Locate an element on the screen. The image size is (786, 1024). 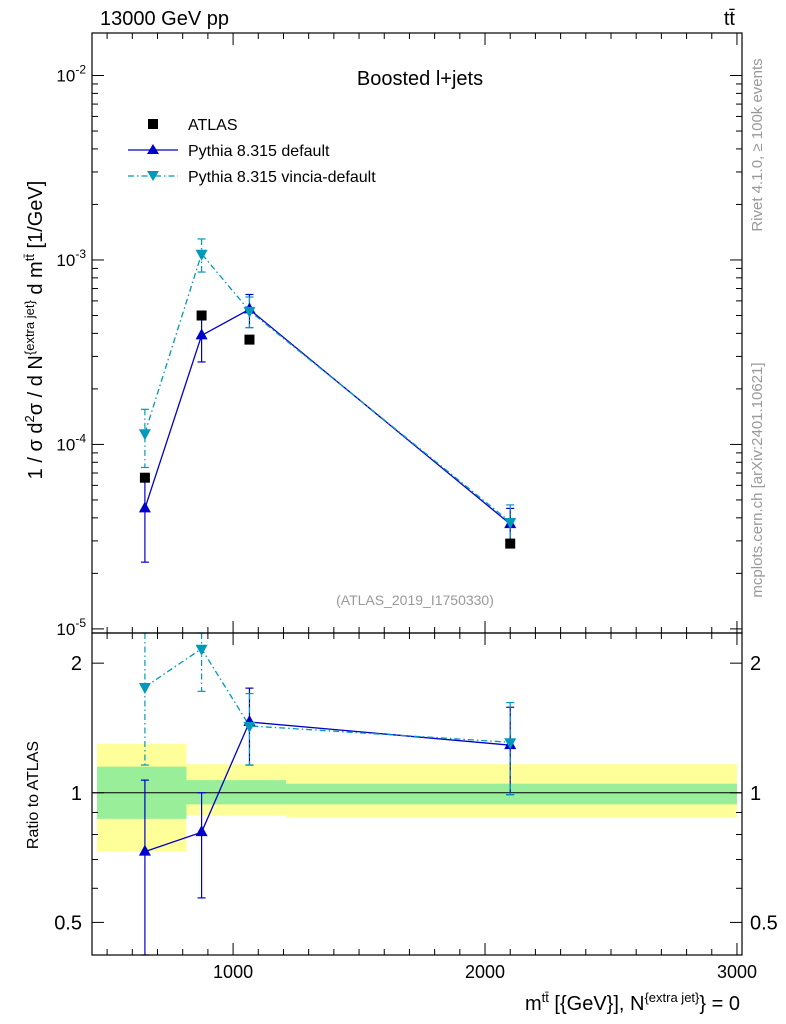
ratio-y-tick-label-right: 2 is located at coordinates (755, 664).